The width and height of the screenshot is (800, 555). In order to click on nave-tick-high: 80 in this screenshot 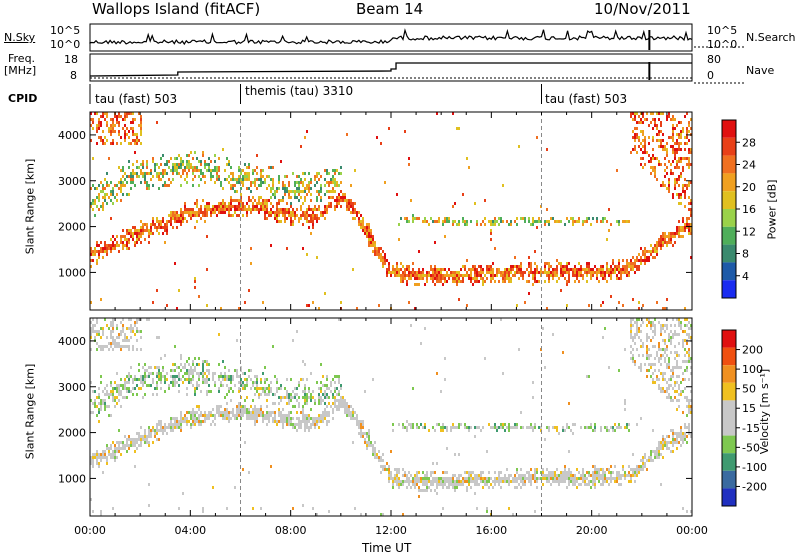, I will do `click(714, 59)`.